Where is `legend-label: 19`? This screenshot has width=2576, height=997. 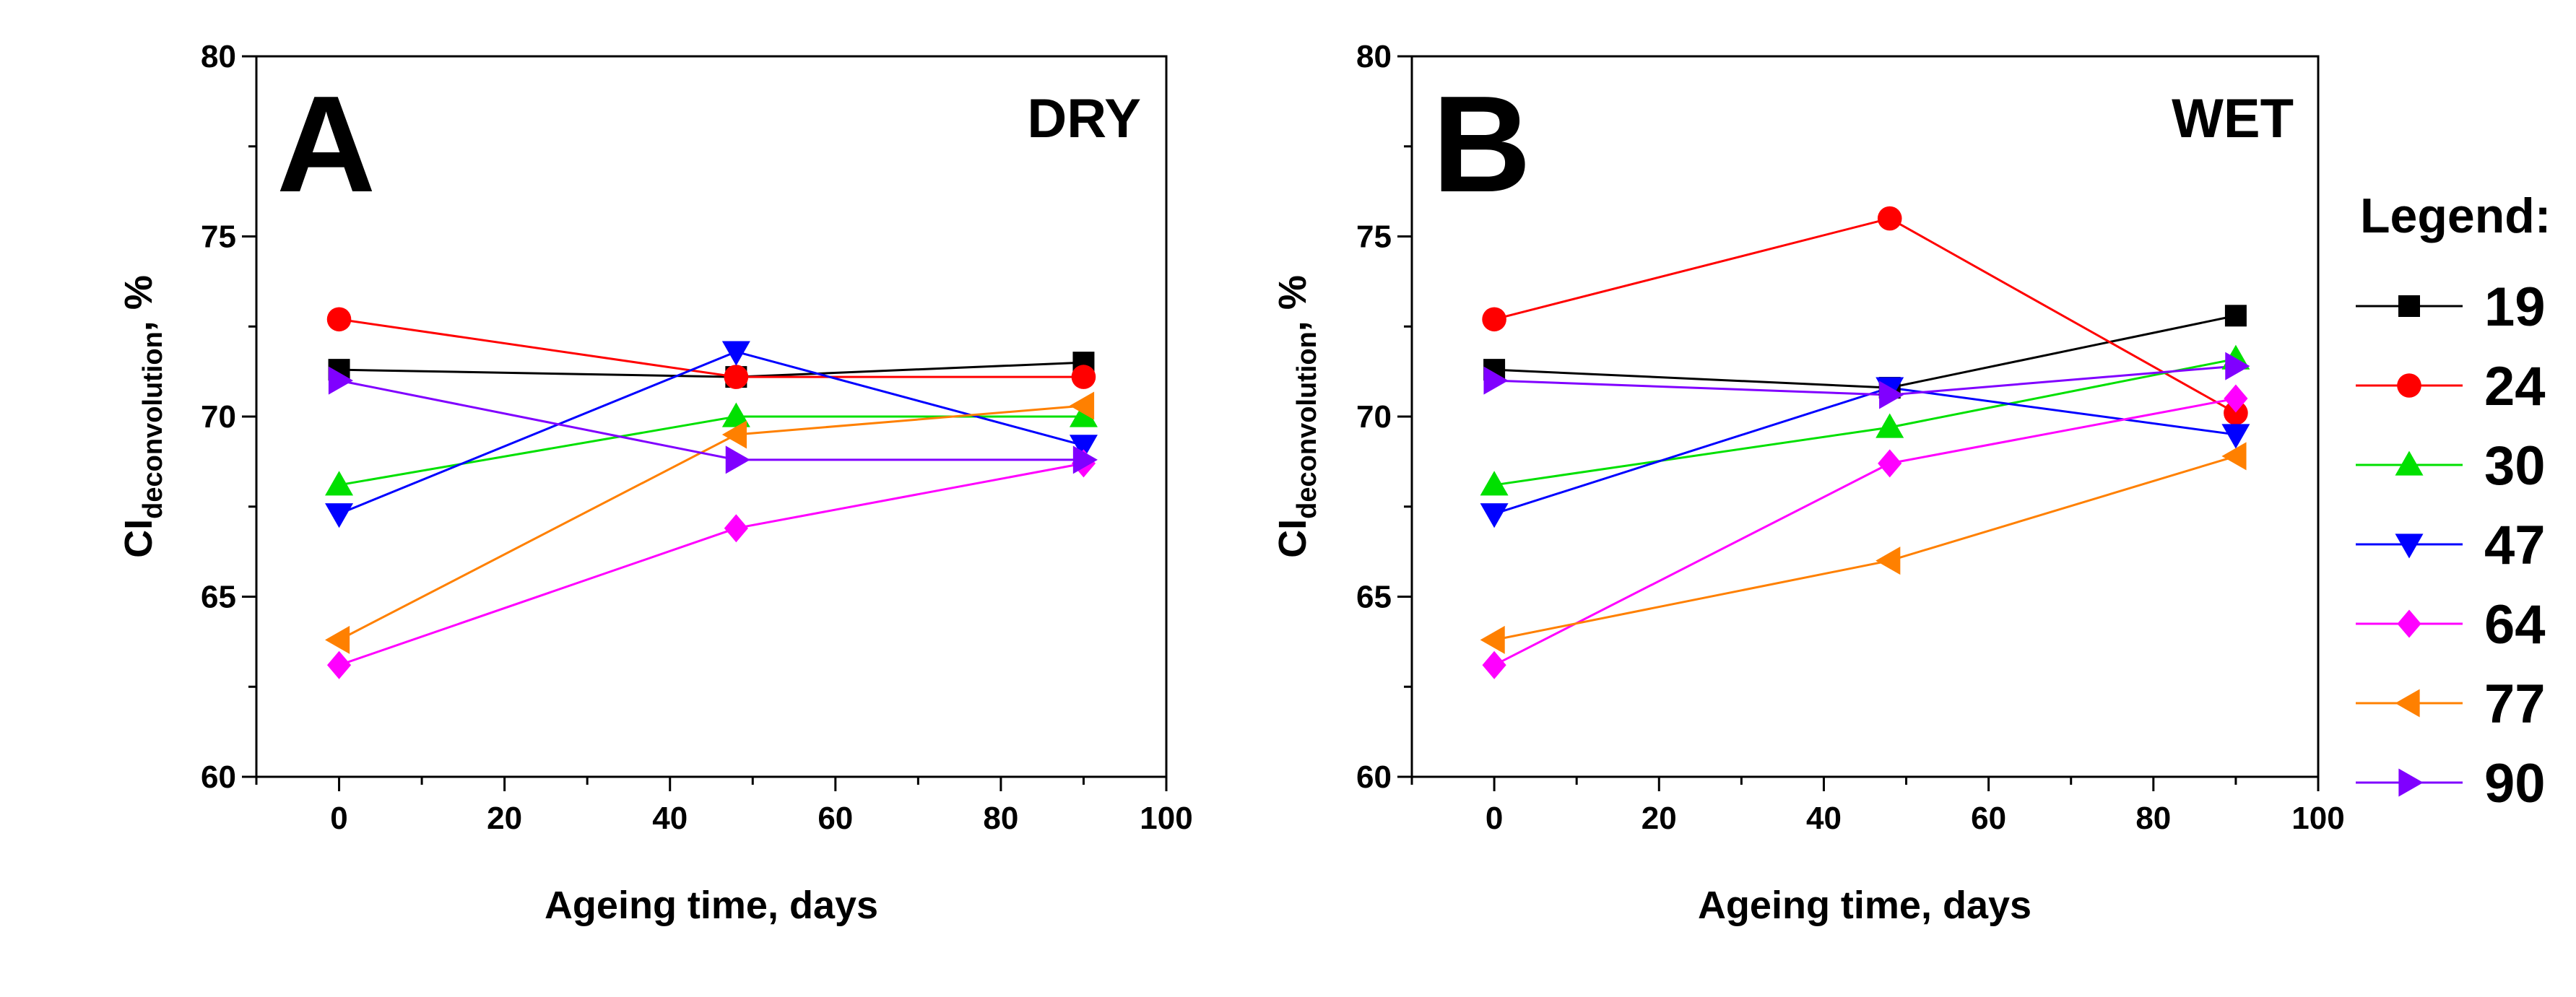 legend-label: 19 is located at coordinates (2515, 307).